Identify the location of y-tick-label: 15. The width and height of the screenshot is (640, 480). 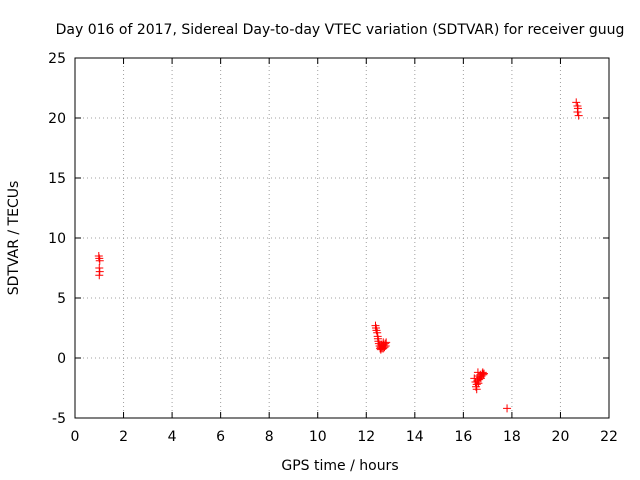
(57, 179).